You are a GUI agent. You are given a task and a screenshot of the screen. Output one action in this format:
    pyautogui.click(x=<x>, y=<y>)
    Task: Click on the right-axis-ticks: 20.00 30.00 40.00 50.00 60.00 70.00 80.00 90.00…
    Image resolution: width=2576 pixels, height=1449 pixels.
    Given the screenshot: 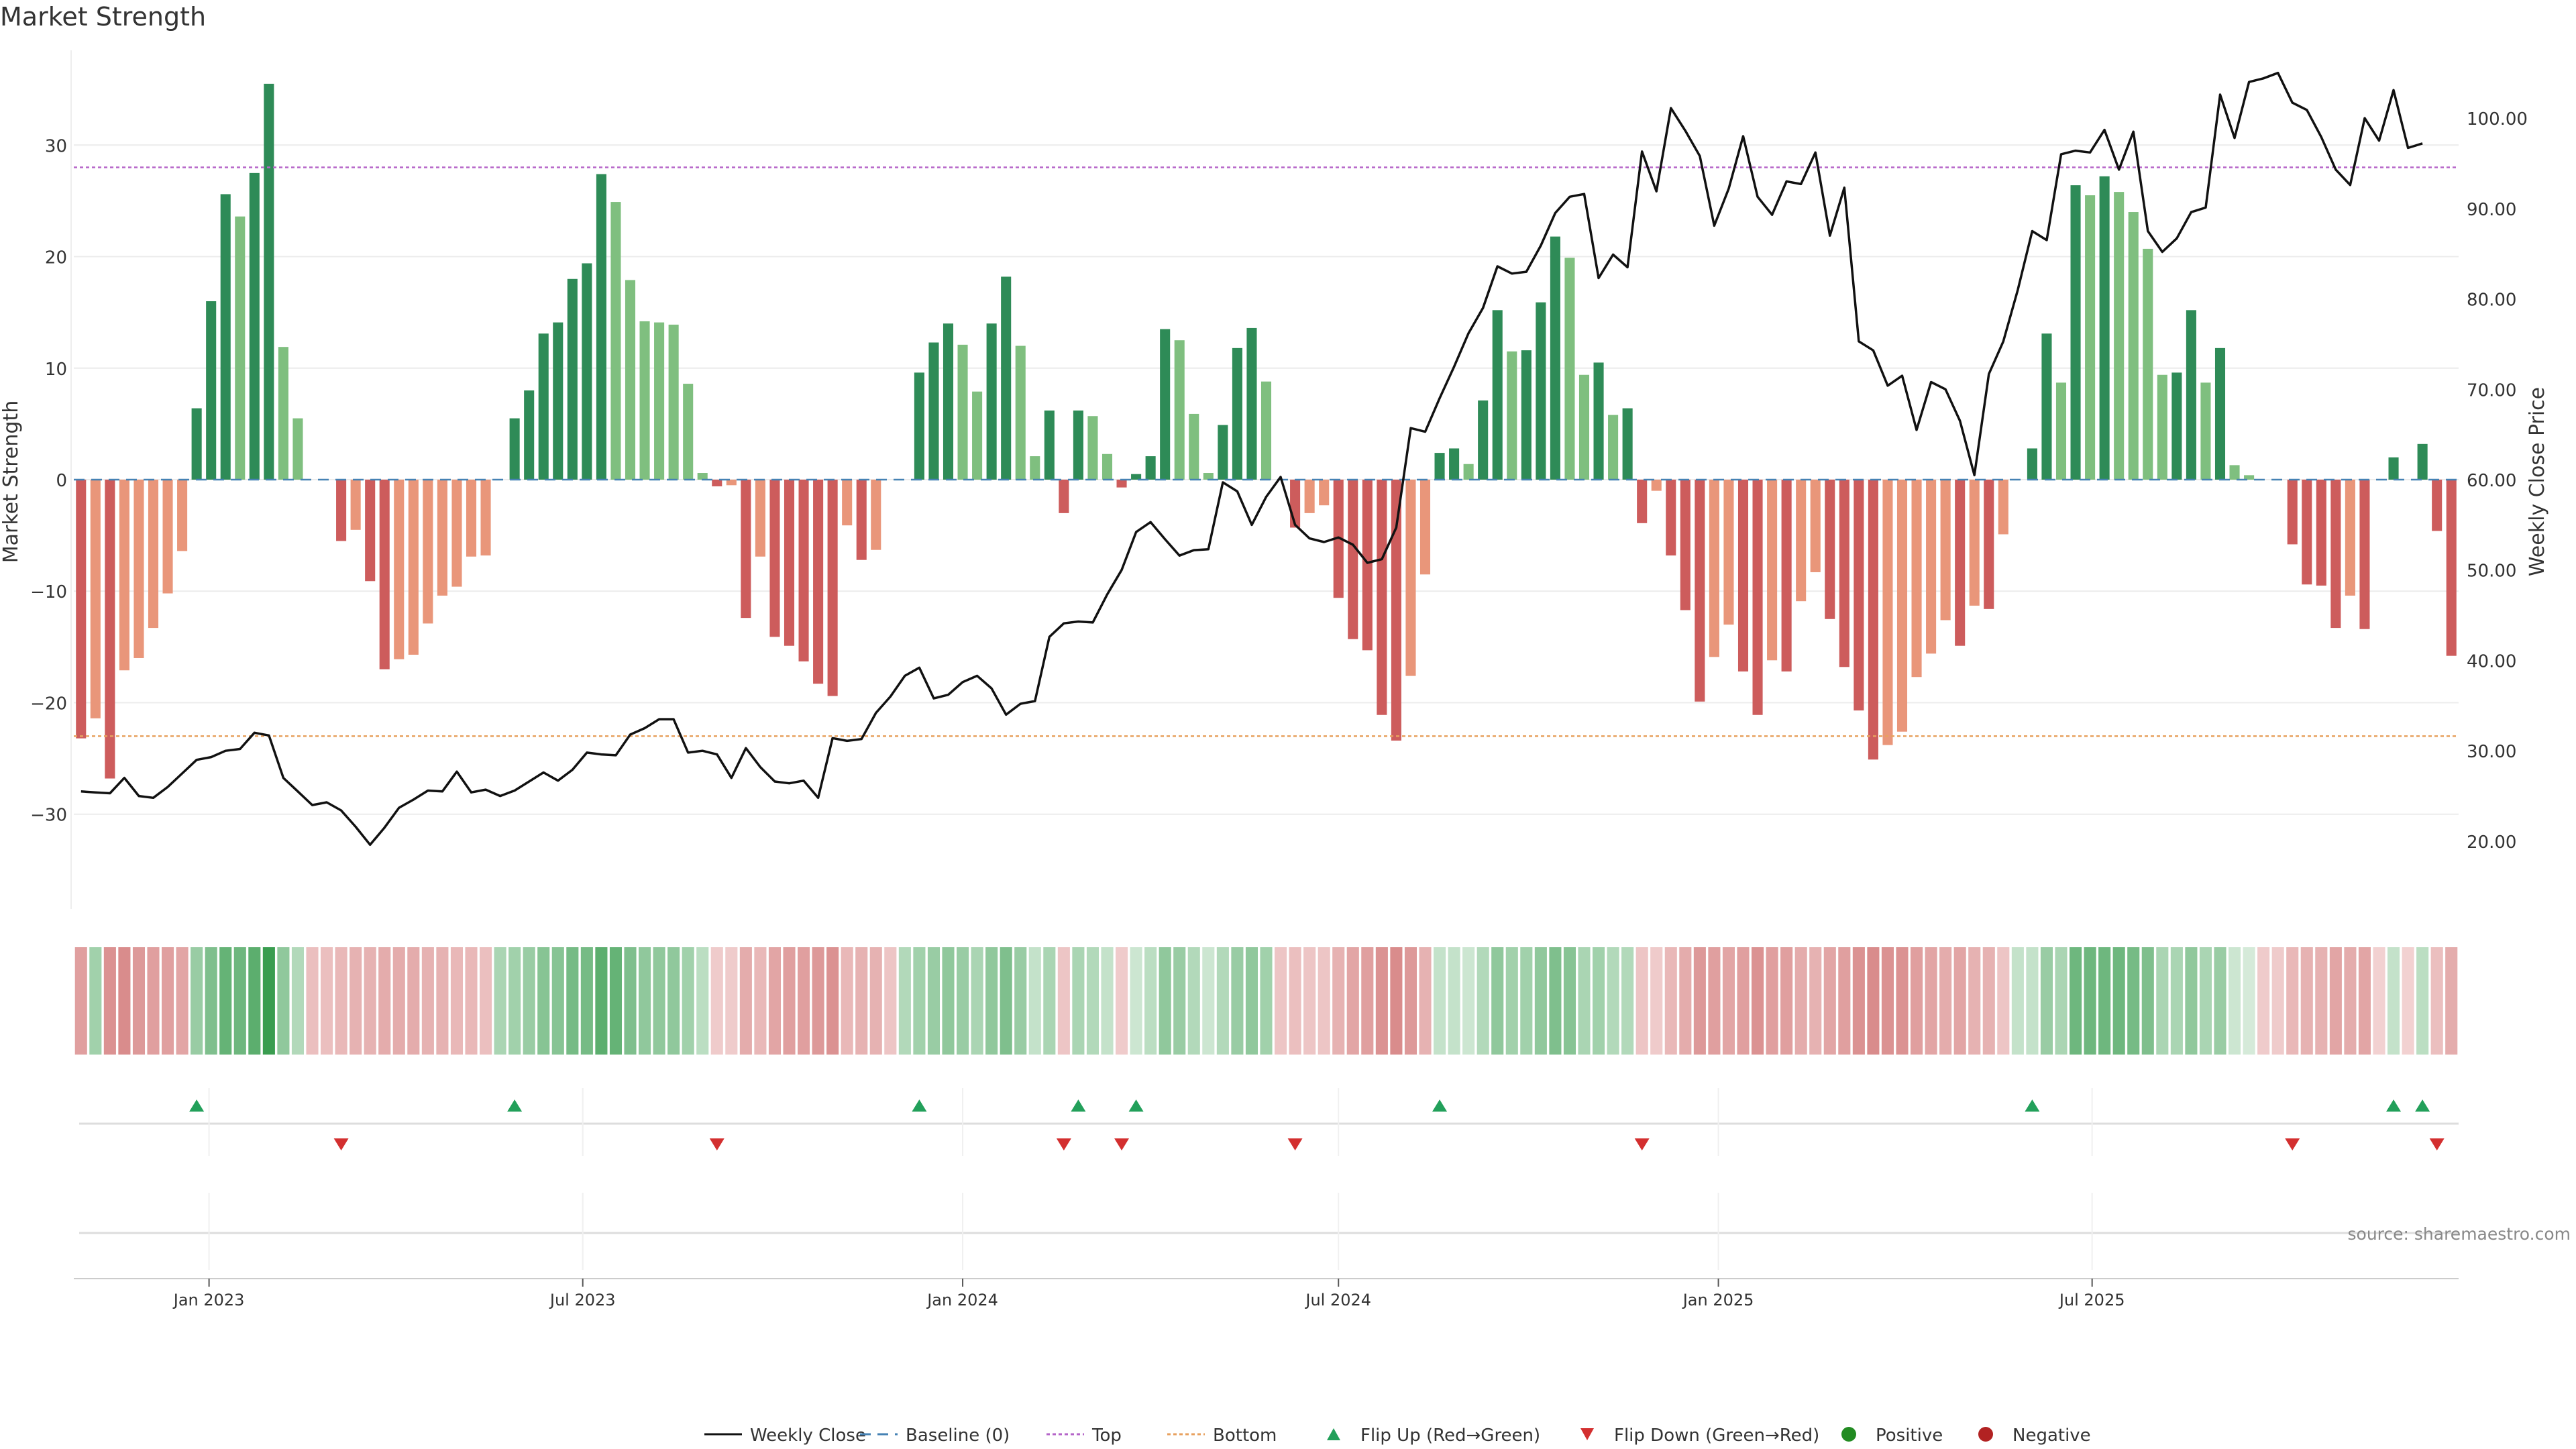 What is the action you would take?
    pyautogui.click(x=2497, y=481)
    